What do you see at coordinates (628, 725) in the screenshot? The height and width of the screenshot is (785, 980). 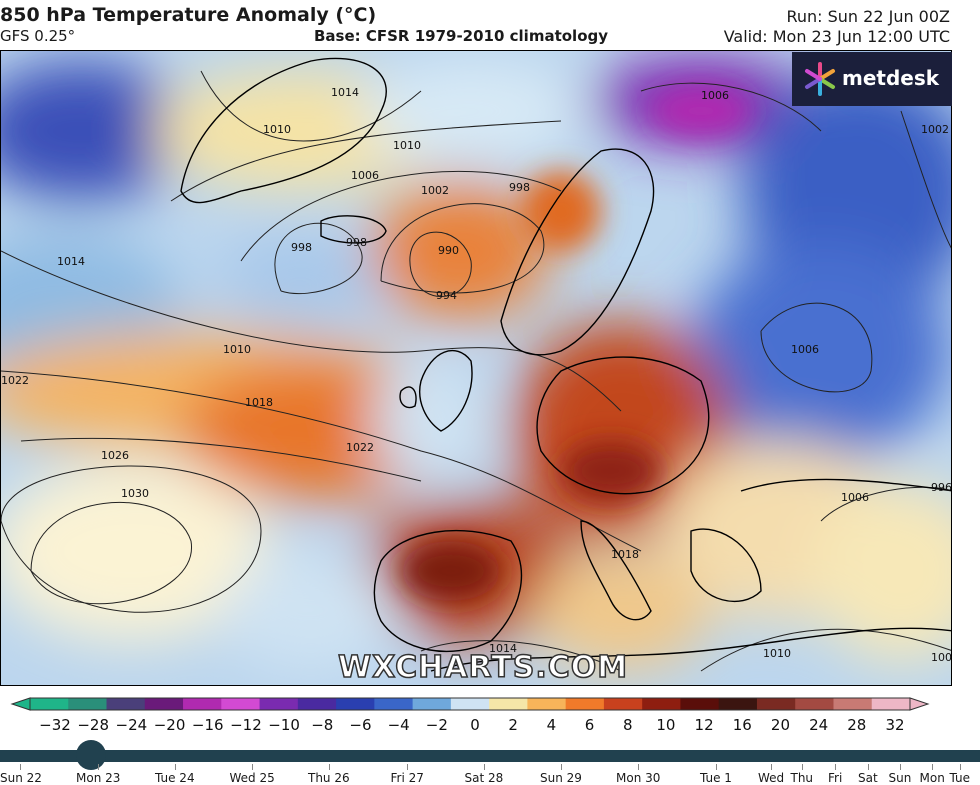 I see `colorbar-tick-label: 8` at bounding box center [628, 725].